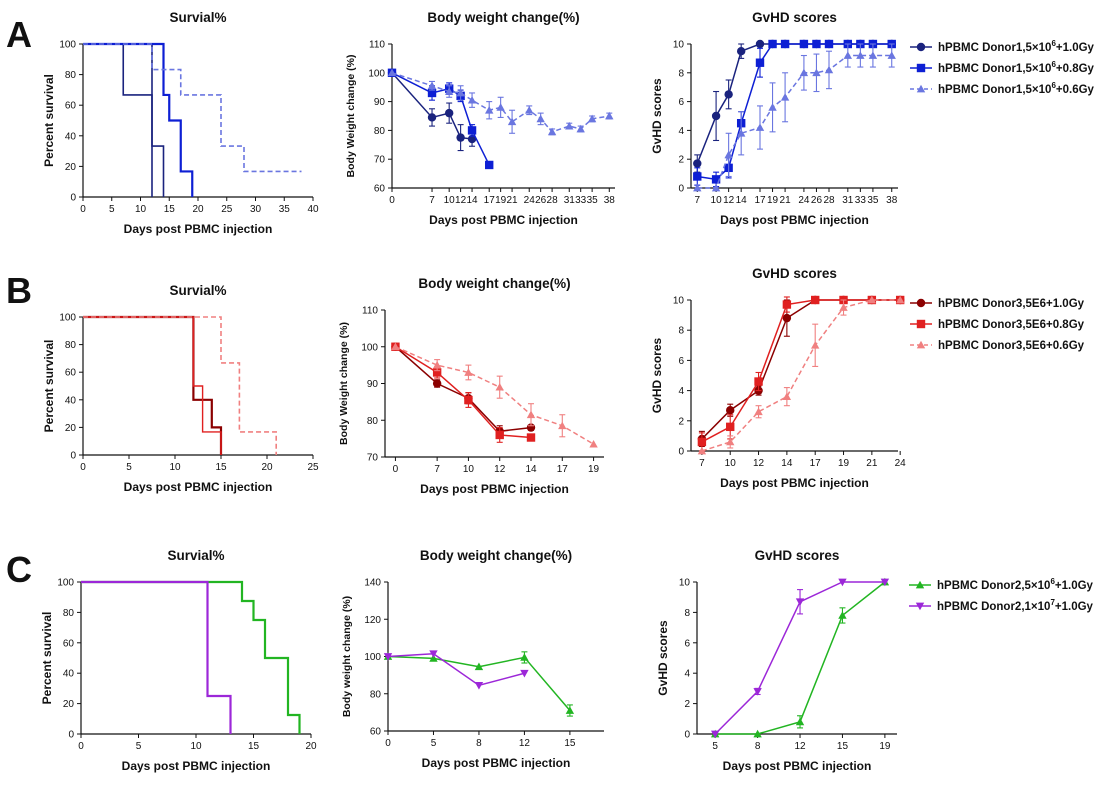 Image resolution: width=1112 pixels, height=785 pixels. Describe the element at coordinates (553, 200) in the screenshot. I see `x-tick-label: 28` at that location.